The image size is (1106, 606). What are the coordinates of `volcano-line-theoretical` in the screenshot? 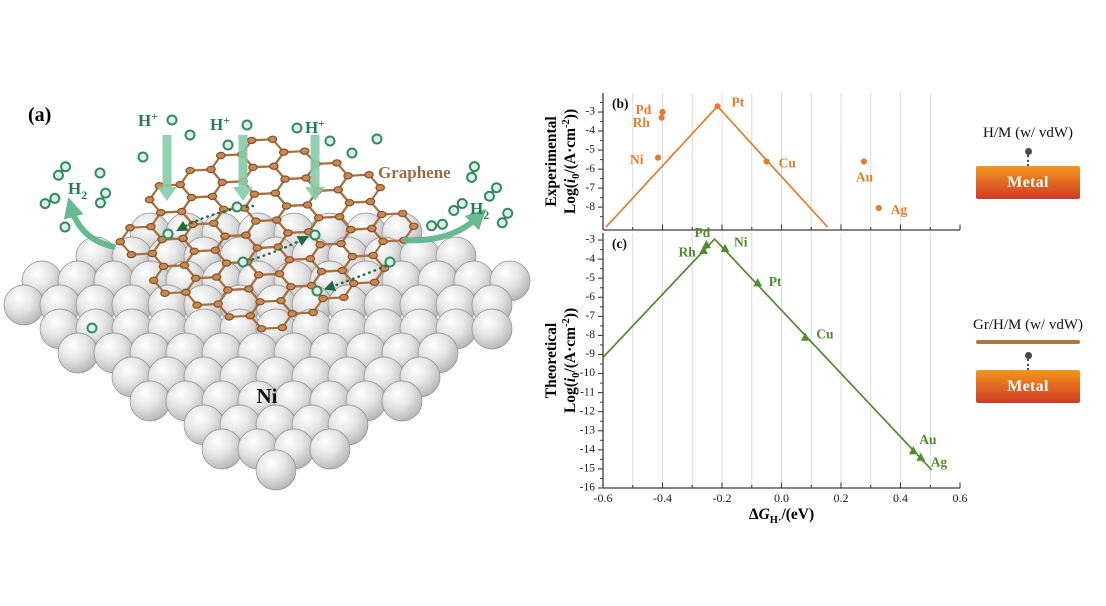 It's located at (767, 354).